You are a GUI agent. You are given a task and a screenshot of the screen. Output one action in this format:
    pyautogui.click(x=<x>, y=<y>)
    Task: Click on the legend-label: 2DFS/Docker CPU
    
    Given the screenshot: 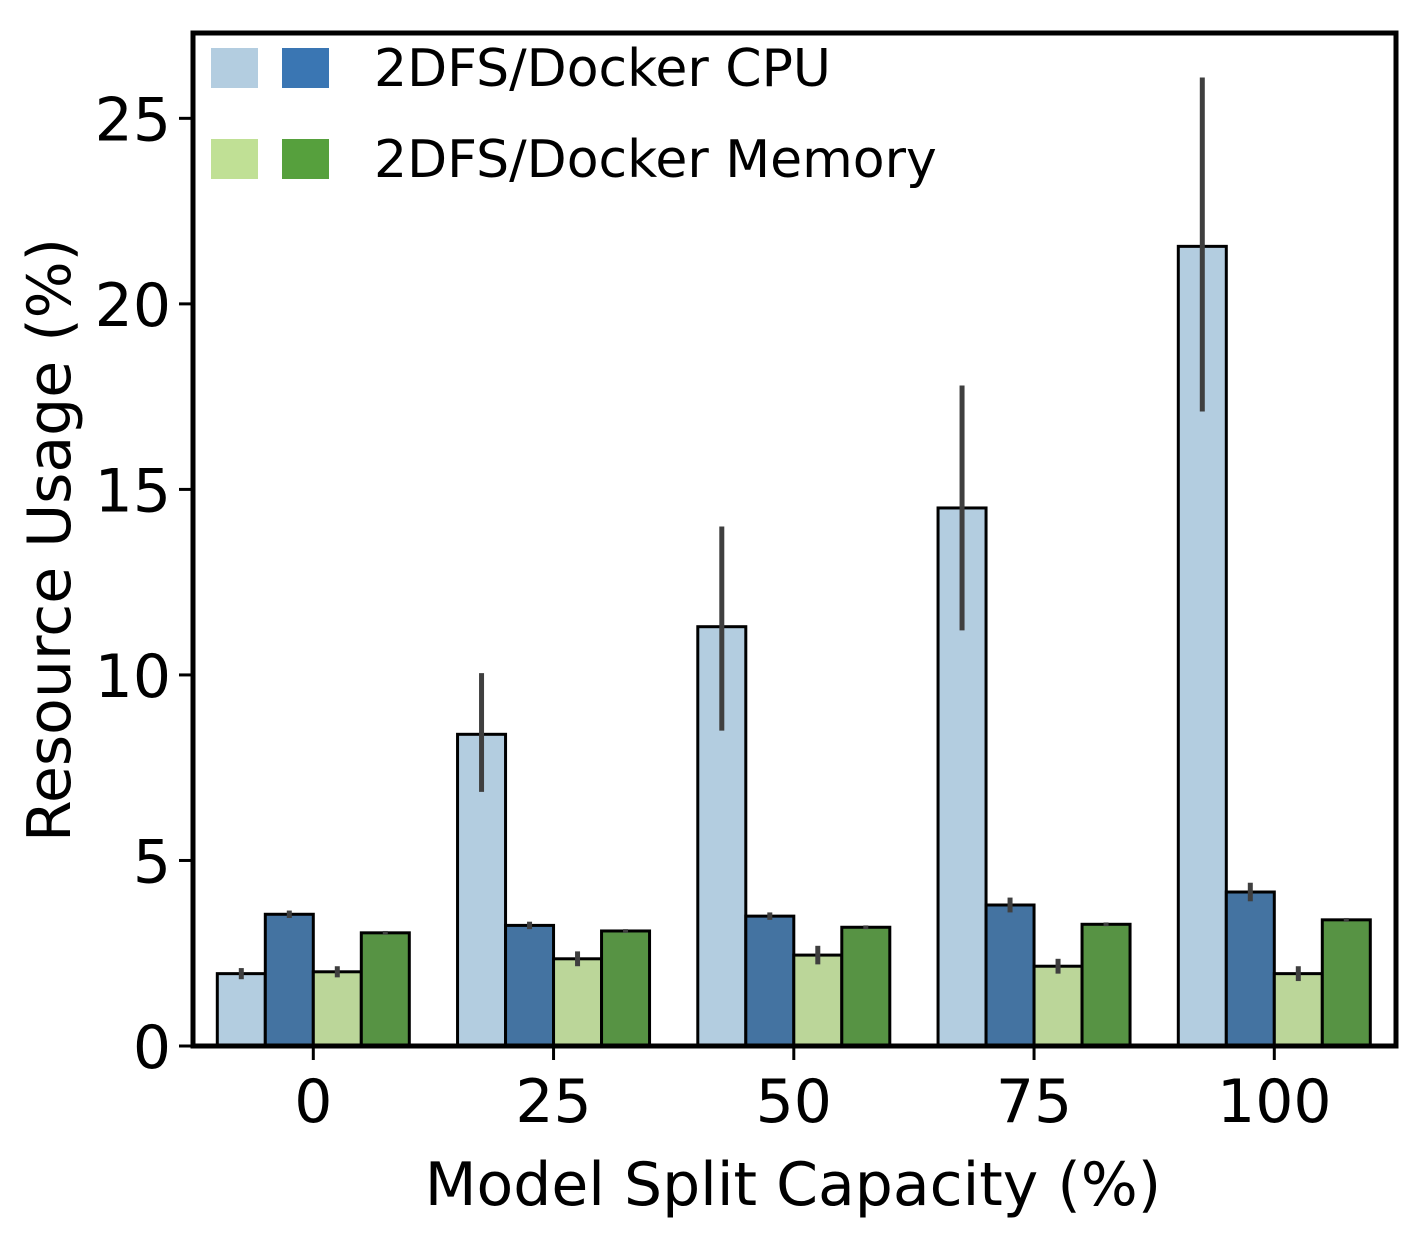 What is the action you would take?
    pyautogui.click(x=602, y=69)
    